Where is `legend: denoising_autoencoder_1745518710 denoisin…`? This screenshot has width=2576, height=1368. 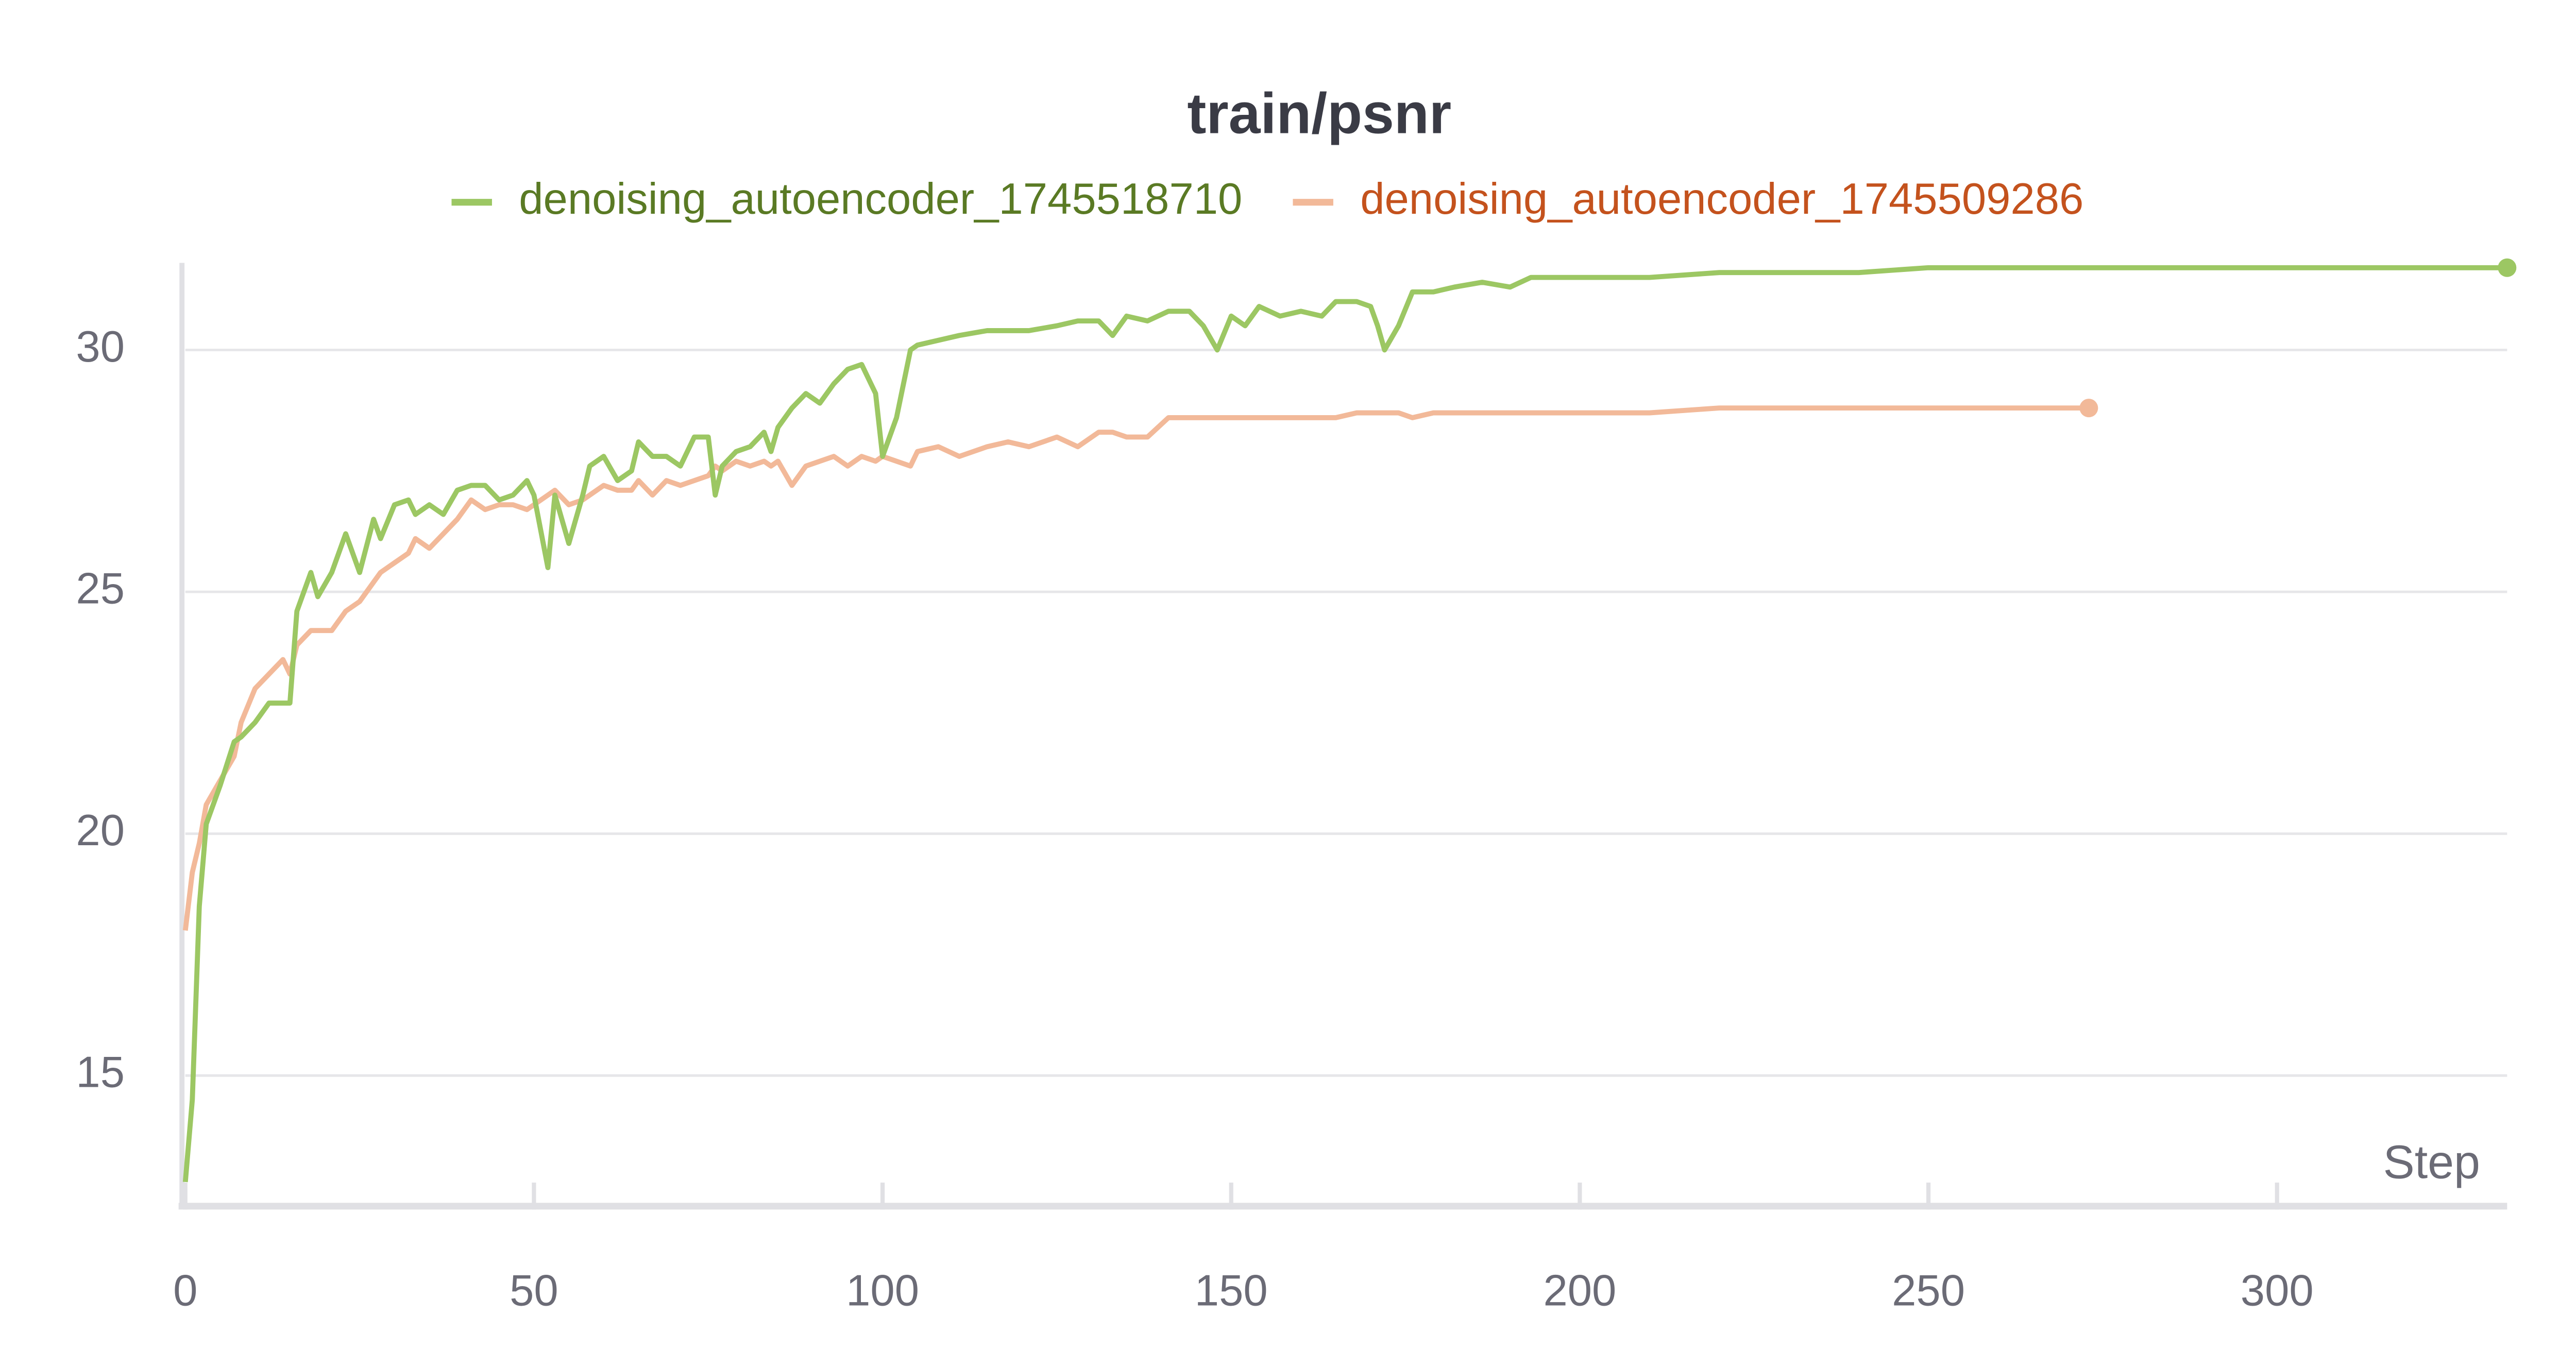 legend: denoising_autoencoder_1745518710 denoisin… is located at coordinates (1267, 199).